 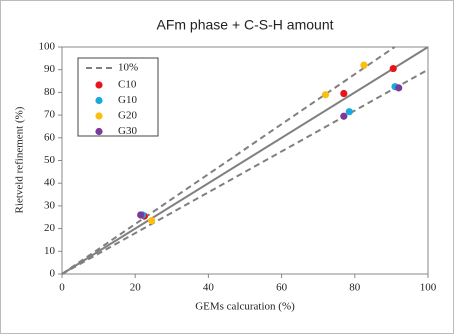 I want to click on y-tick-label: 0, so click(x=53, y=274).